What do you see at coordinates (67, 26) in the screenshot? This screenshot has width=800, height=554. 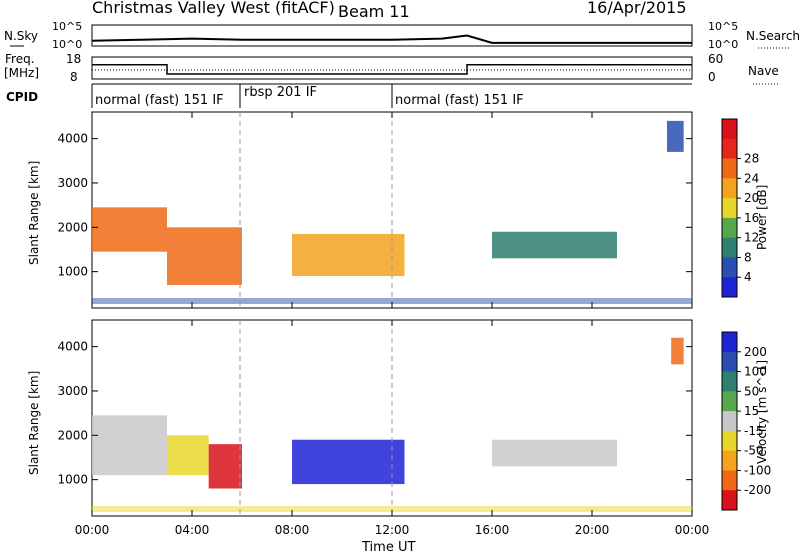 I see `noise-tick-high-left: 10^5` at bounding box center [67, 26].